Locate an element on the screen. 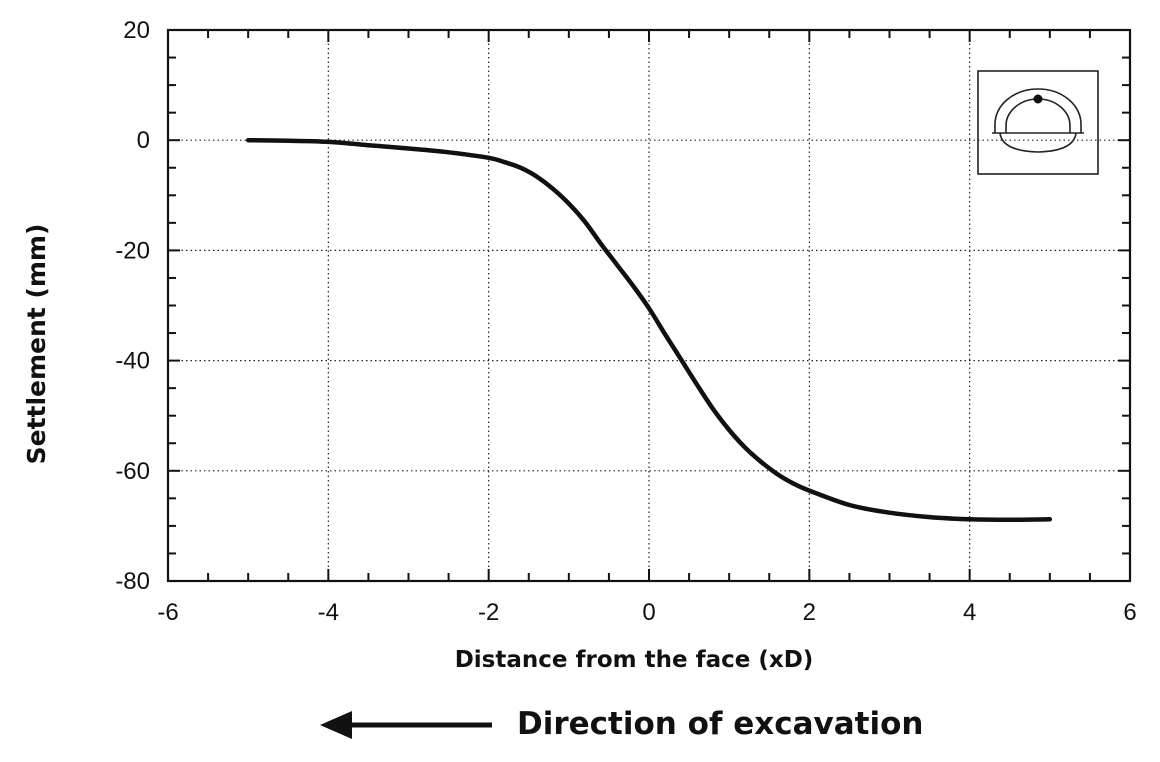  x-axis-title: Distance from the face (xD) is located at coordinates (634, 660).